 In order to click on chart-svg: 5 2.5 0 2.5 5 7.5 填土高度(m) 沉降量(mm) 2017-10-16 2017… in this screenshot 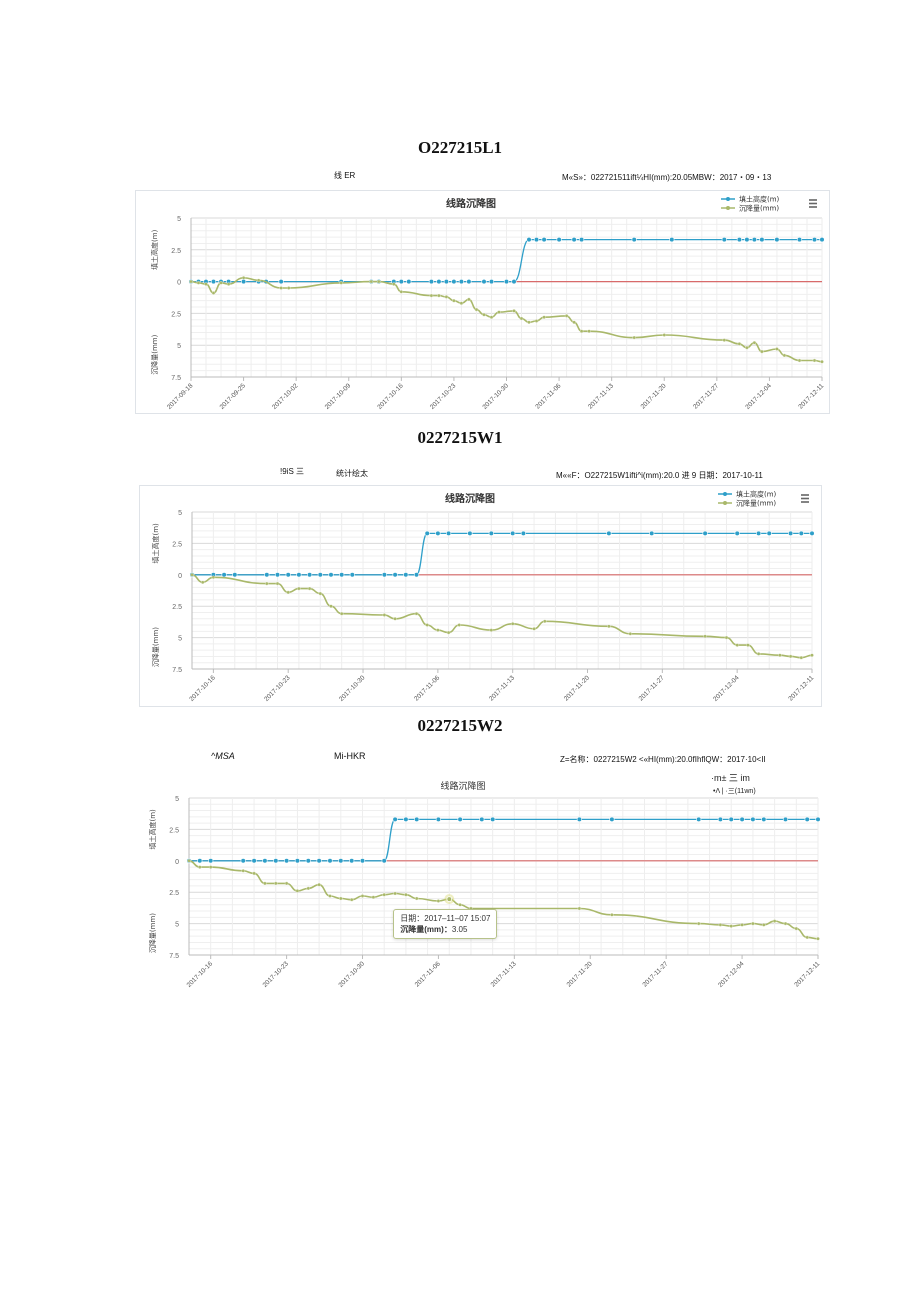, I will do `click(485, 880)`.